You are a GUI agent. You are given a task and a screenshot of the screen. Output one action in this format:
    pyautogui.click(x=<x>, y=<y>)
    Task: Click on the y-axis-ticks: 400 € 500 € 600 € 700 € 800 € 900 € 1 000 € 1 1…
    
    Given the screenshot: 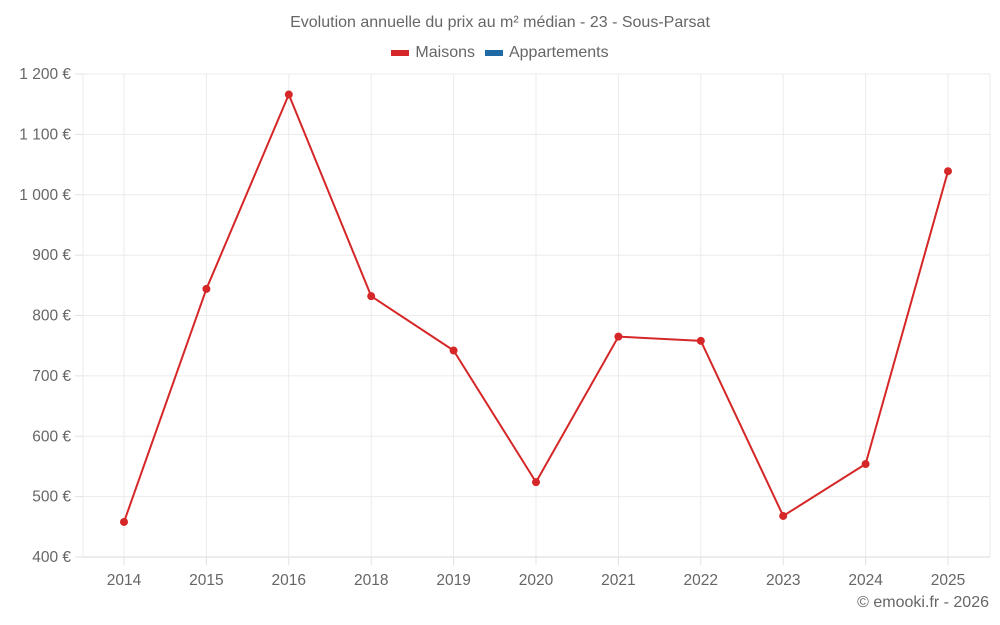 What is the action you would take?
    pyautogui.click(x=51, y=316)
    